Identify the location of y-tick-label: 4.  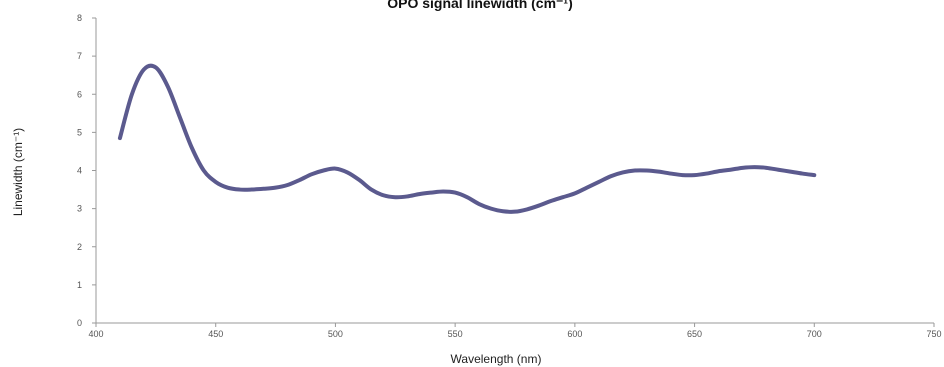
(79, 171).